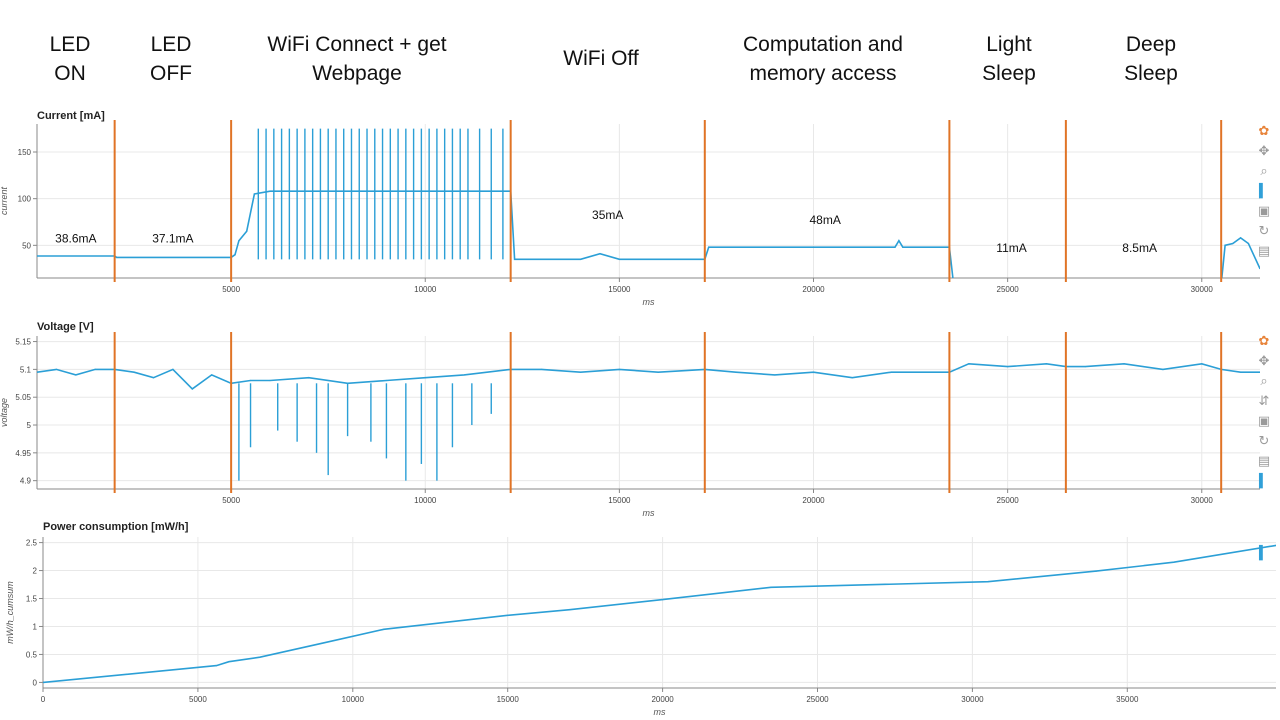 Image resolution: width=1280 pixels, height=720 pixels. Describe the element at coordinates (607, 215) in the screenshot. I see `current-data-label: 35mA` at that location.